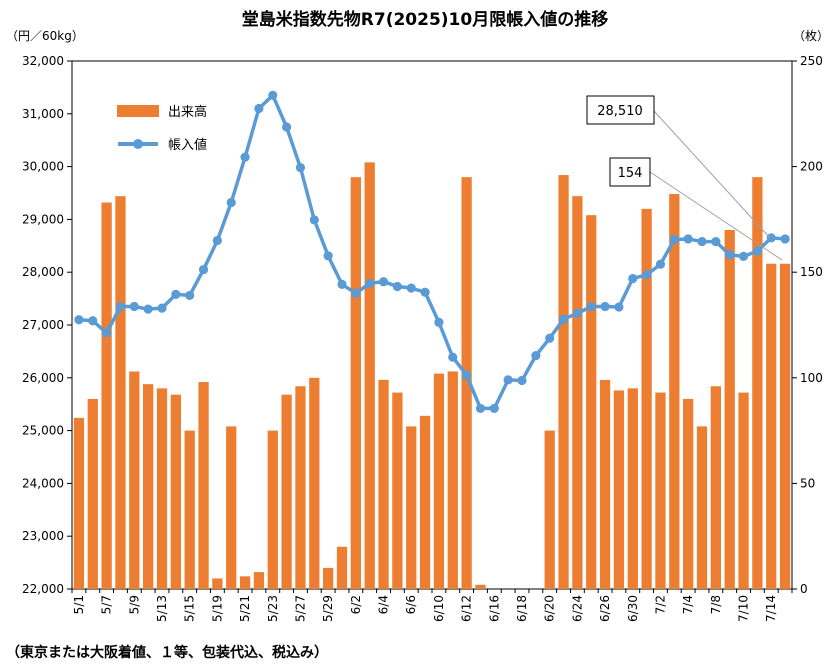  Describe the element at coordinates (43, 589) in the screenshot. I see `left-tick-label: 22,000` at that location.